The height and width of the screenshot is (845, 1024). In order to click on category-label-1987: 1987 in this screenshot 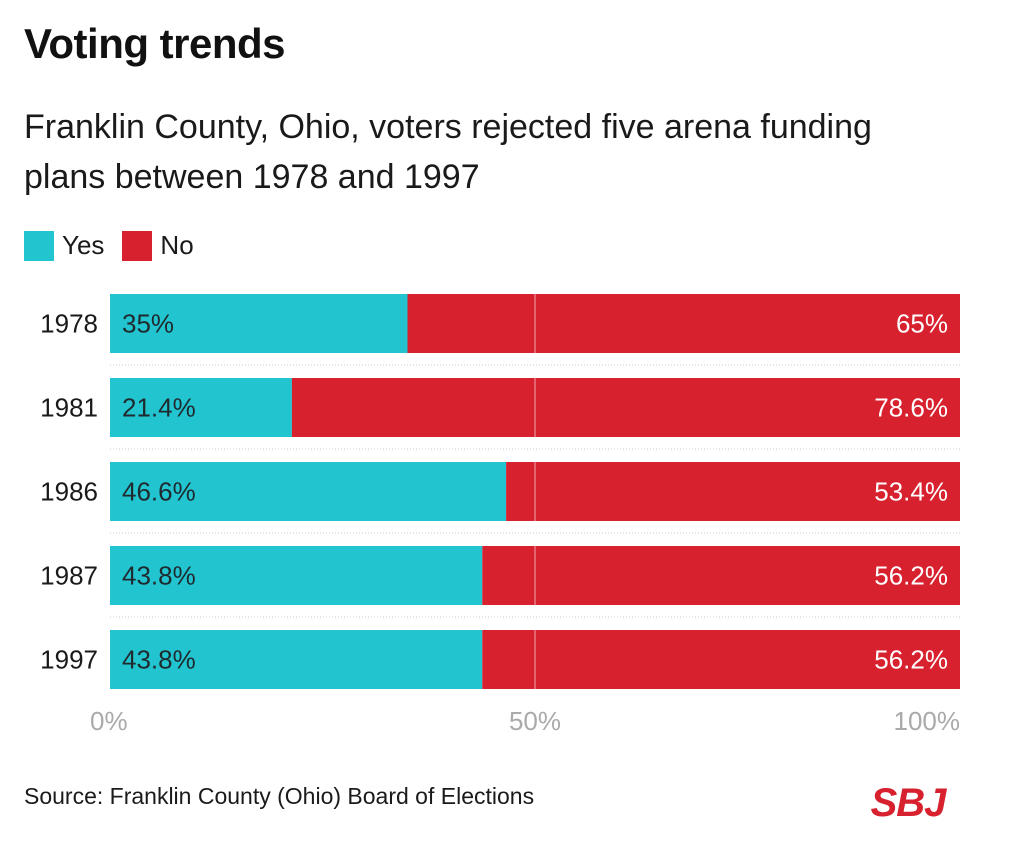, I will do `click(69, 576)`.